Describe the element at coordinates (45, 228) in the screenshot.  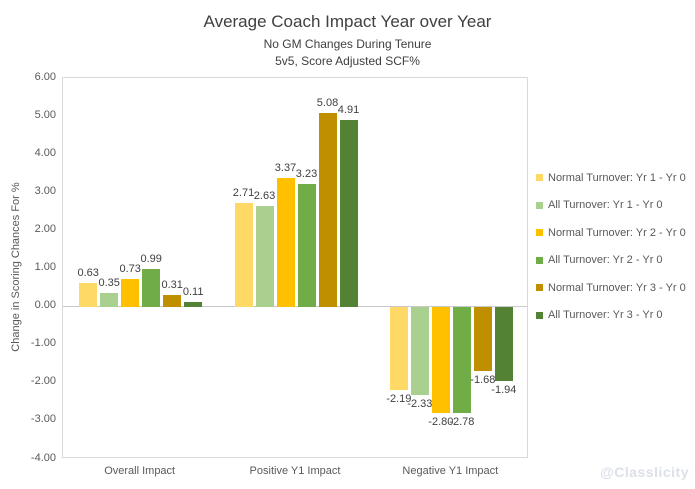
I see `y-tick-label: 2.00` at that location.